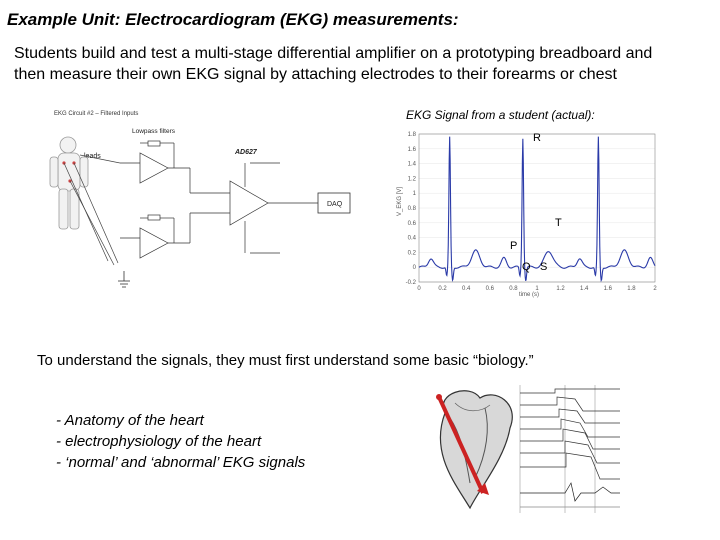 The image size is (720, 540). What do you see at coordinates (608, 289) in the screenshot?
I see `ekg-x-tick-label: 1.6` at bounding box center [608, 289].